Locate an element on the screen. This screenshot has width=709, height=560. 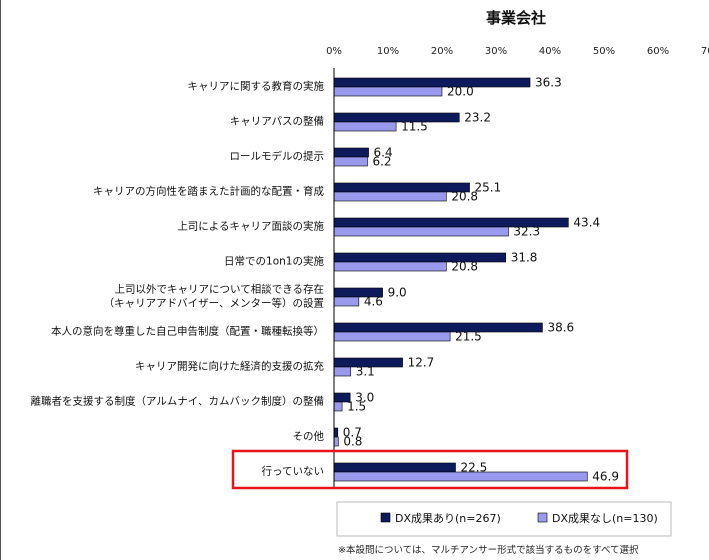
data-label-series-2: 4.6 is located at coordinates (373, 302).